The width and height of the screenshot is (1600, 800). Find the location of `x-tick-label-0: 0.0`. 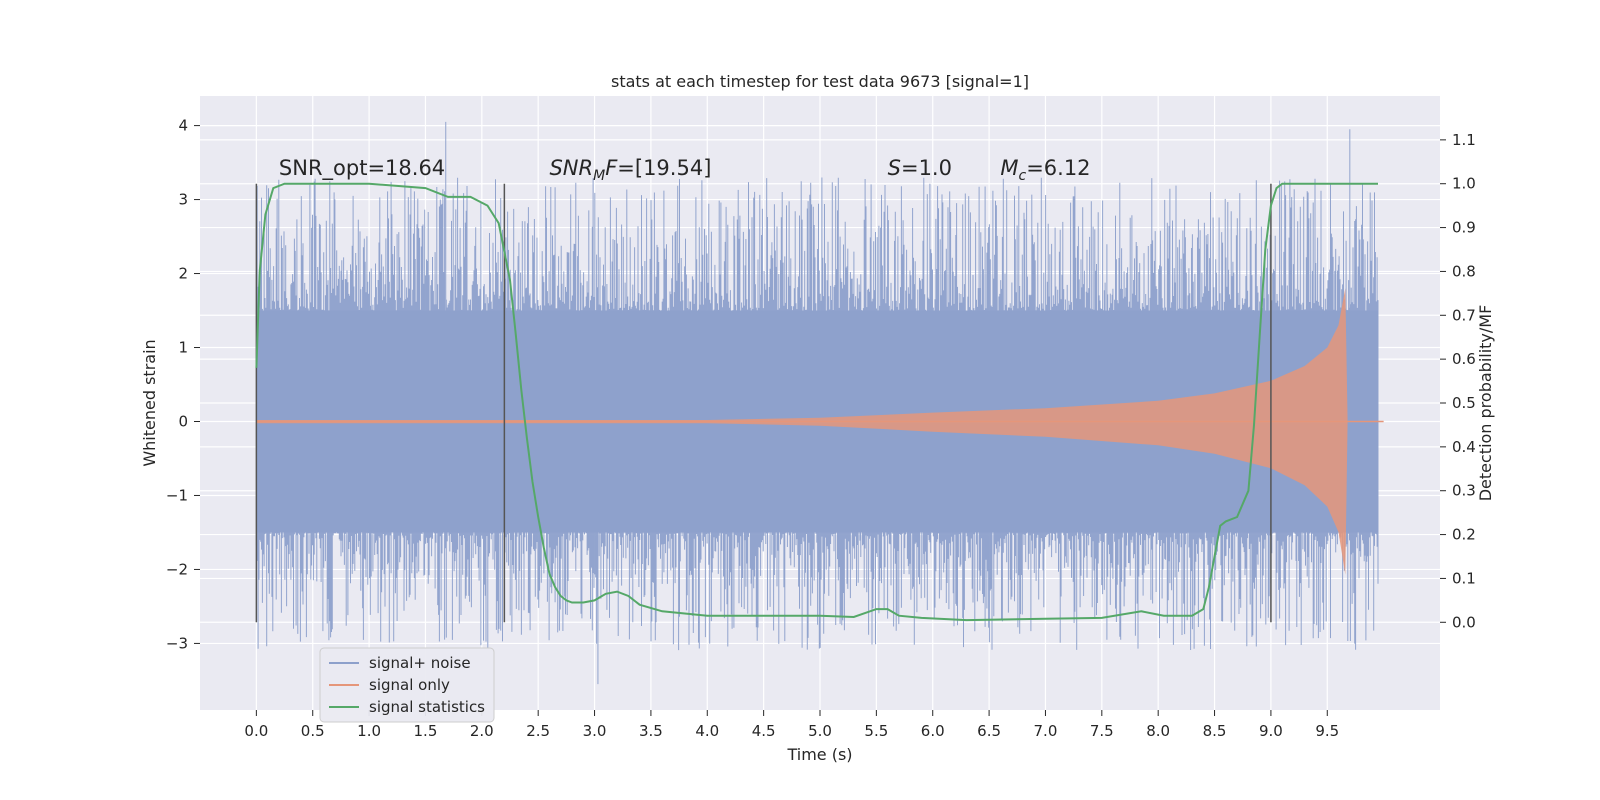

x-tick-label-0: 0.0 is located at coordinates (256, 731).